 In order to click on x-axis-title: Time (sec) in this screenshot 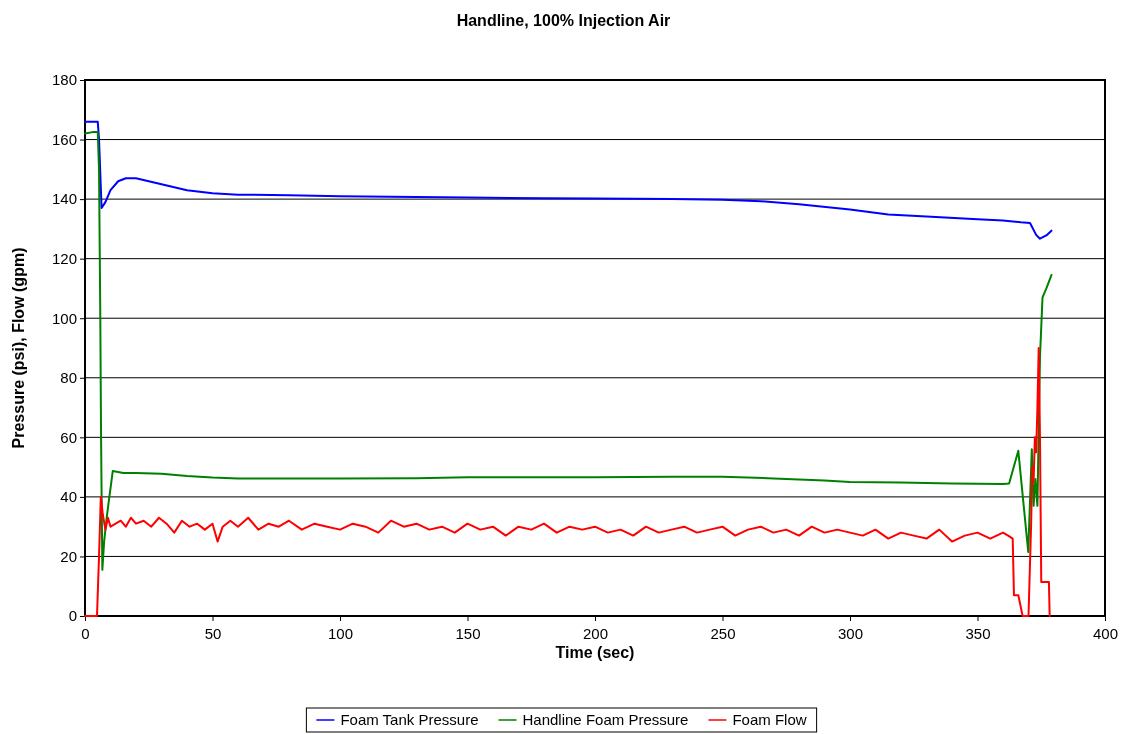, I will do `click(595, 652)`.